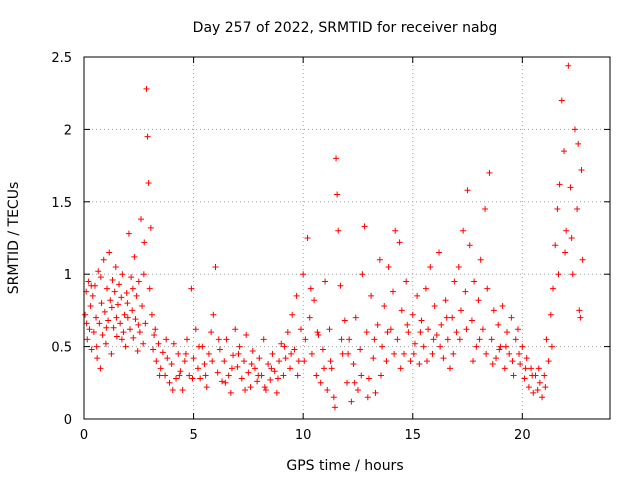  Describe the element at coordinates (61, 203) in the screenshot. I see `y-tick-label: 1.5` at that location.